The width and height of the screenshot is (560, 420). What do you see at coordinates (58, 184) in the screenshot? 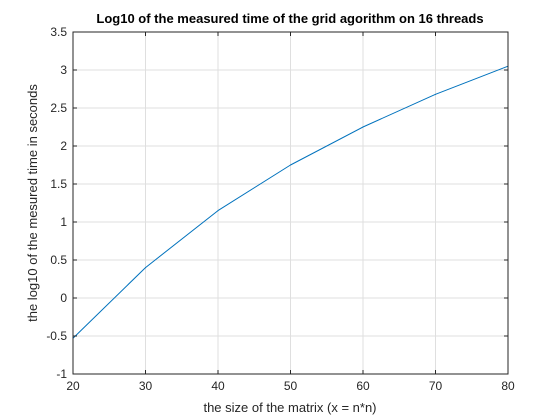
I see `y-tick-label: 1.5` at bounding box center [58, 184].